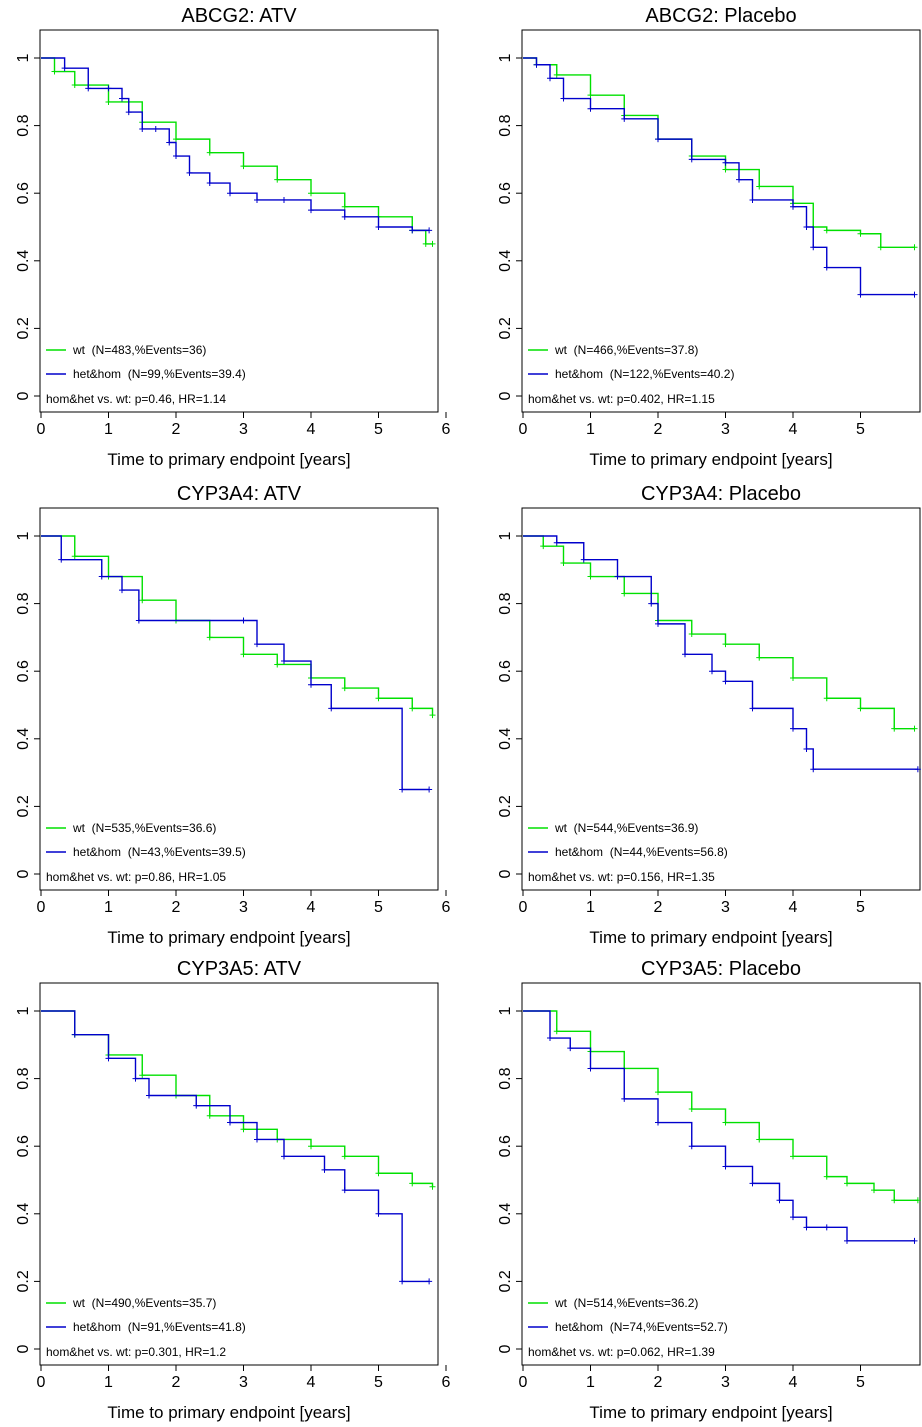 The image size is (922, 1427). I want to click on chart-title: CYP3A4: Placebo, so click(721, 494).